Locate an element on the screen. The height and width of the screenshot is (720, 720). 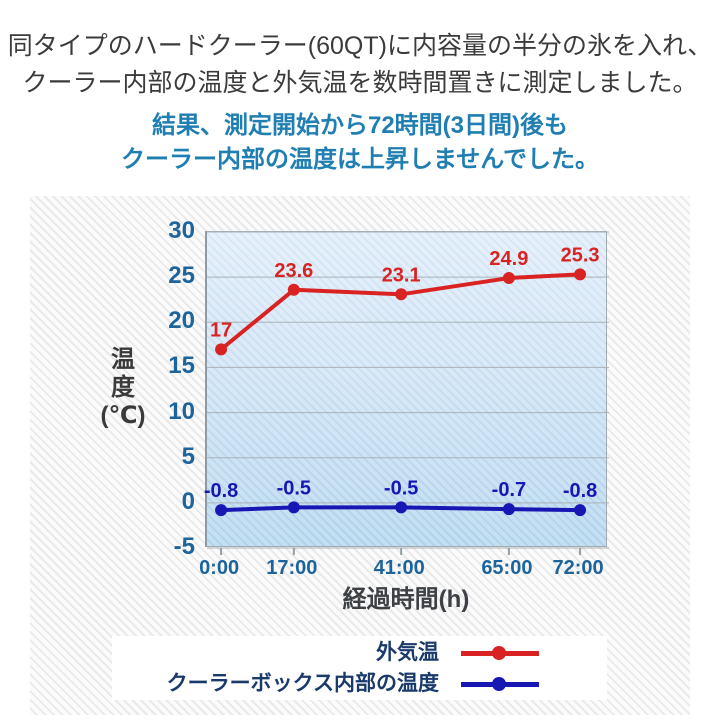
x-tick-label: 17:00 is located at coordinates (292, 568).